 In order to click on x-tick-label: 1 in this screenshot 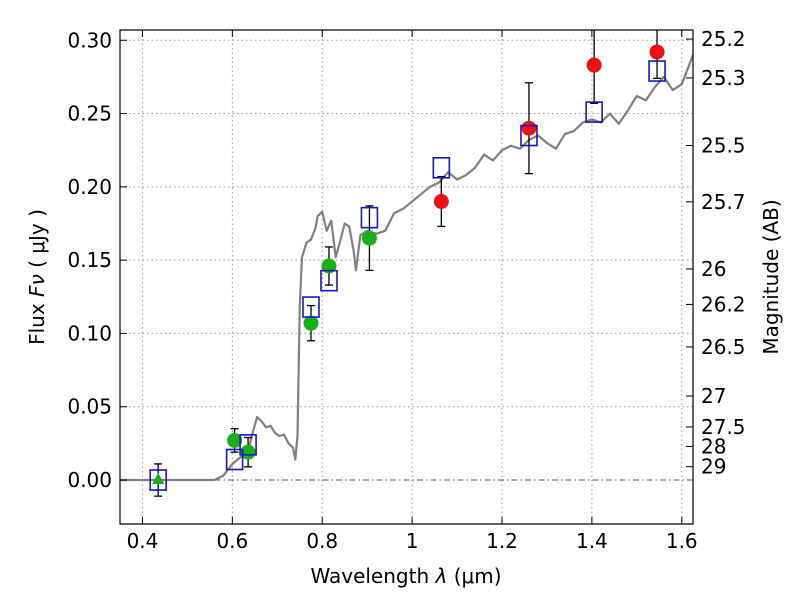, I will do `click(412, 541)`.